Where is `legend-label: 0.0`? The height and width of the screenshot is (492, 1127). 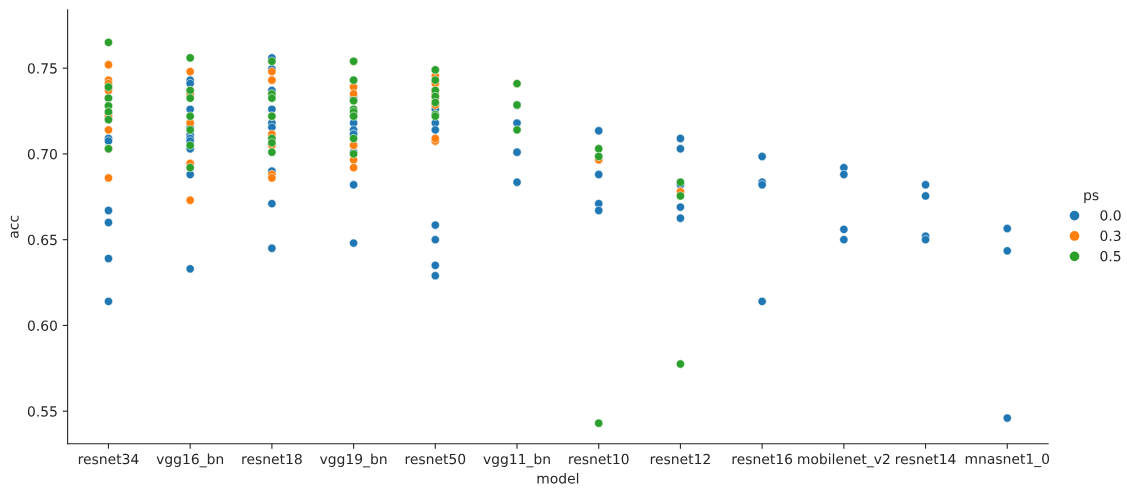
legend-label: 0.0 is located at coordinates (1110, 215).